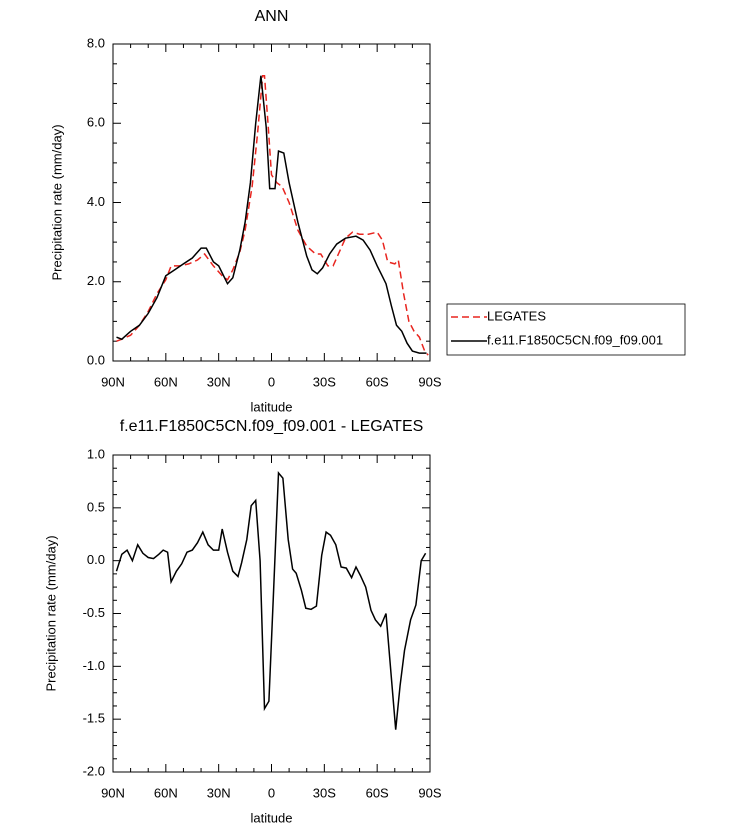 The image size is (733, 834). I want to click on y-tick-label: -1.5, so click(94, 718).